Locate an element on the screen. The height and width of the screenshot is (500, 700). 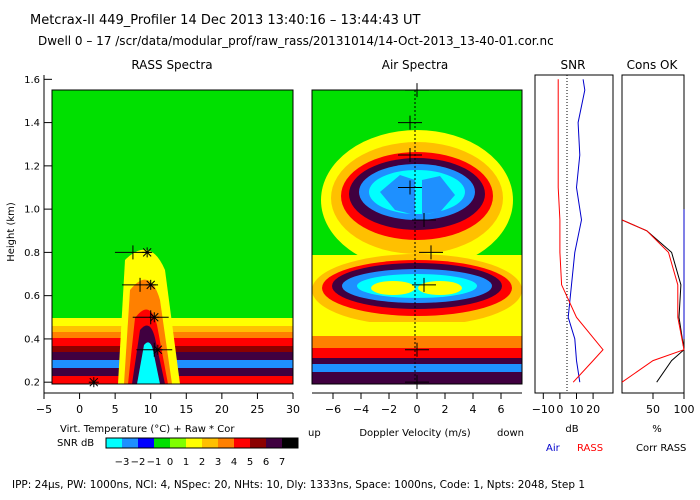
consok-plot-frame is located at coordinates (653, 234).